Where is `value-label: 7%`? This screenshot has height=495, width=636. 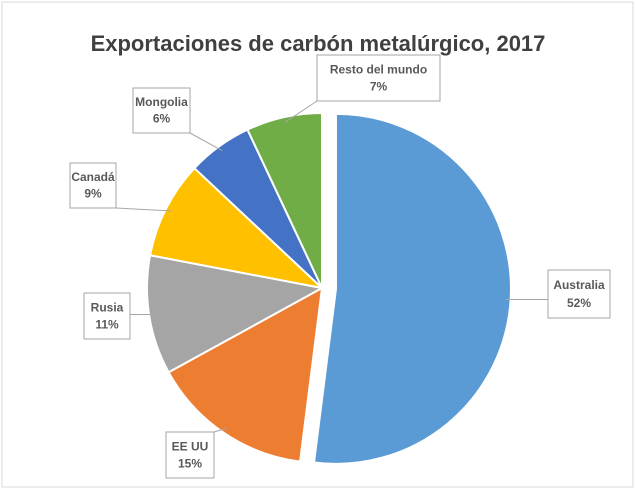 value-label: 7% is located at coordinates (379, 86).